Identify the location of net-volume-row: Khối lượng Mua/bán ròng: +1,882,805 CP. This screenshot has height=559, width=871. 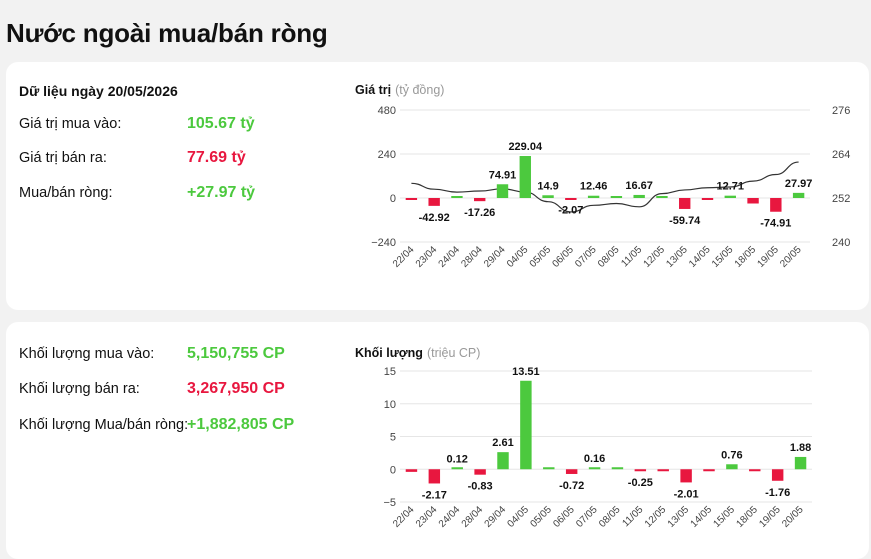
(184, 426).